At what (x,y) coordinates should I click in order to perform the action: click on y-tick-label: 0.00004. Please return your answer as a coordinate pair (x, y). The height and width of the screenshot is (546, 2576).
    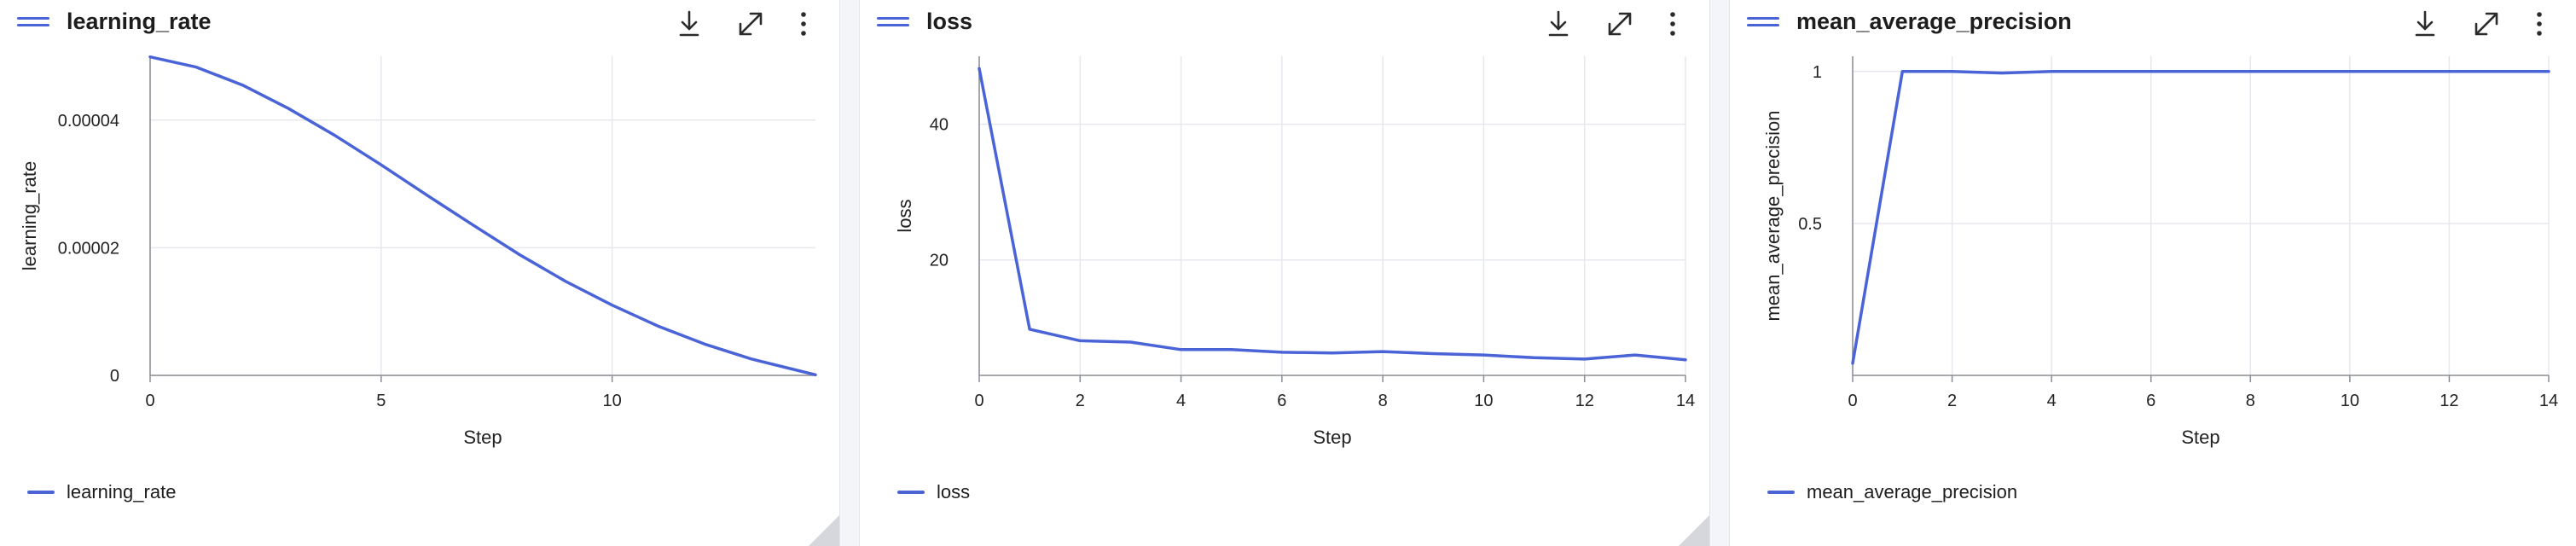
    Looking at the image, I should click on (88, 122).